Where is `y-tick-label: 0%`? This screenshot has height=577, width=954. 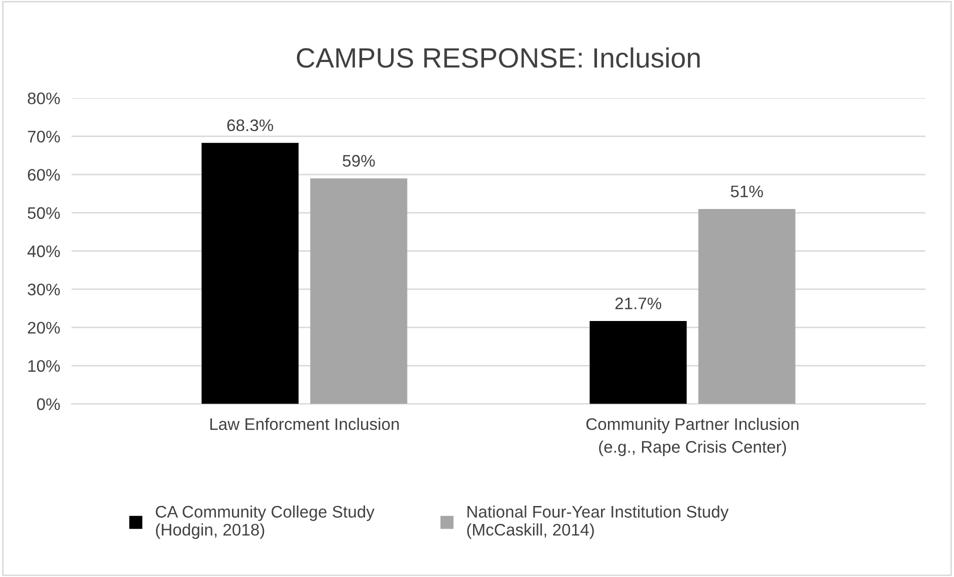 y-tick-label: 0% is located at coordinates (48, 404).